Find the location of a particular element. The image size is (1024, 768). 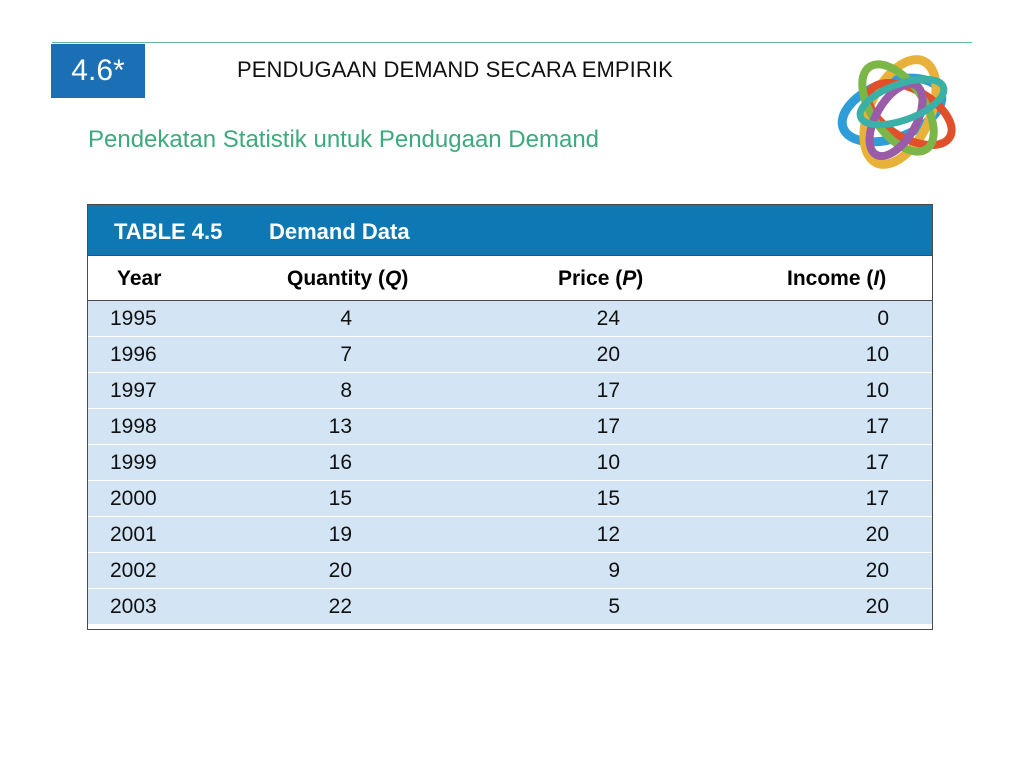

cell-year: 1998 is located at coordinates (133, 426).